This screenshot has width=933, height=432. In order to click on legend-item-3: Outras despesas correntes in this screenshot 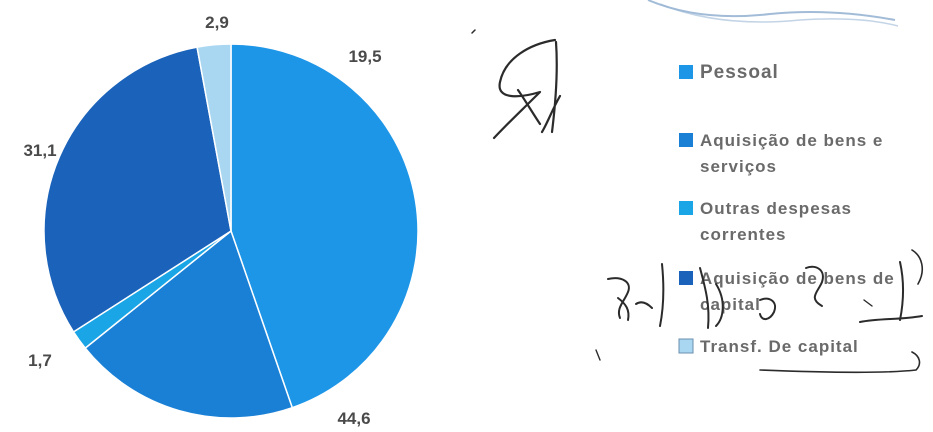, I will do `click(765, 221)`.